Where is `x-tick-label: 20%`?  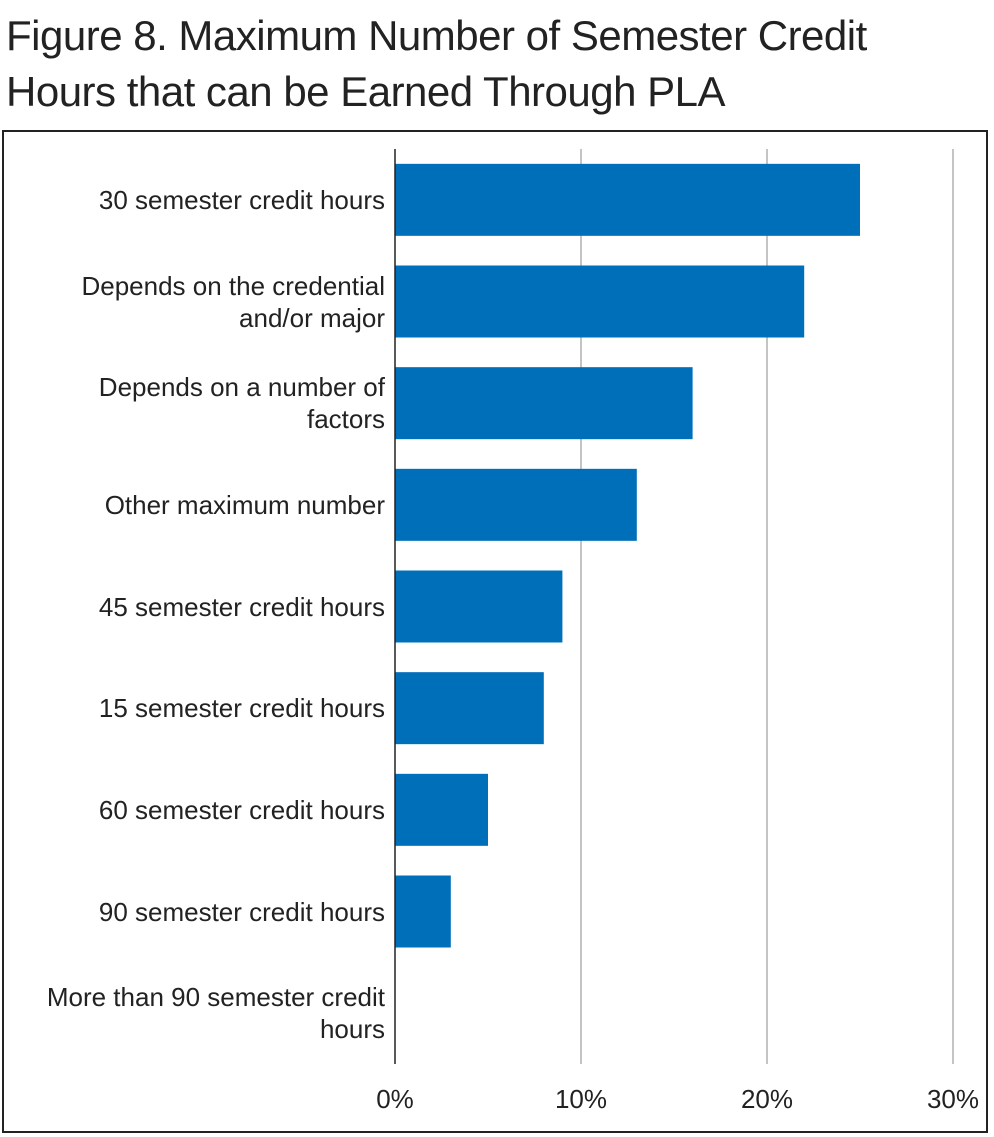 x-tick-label: 20% is located at coordinates (767, 1099).